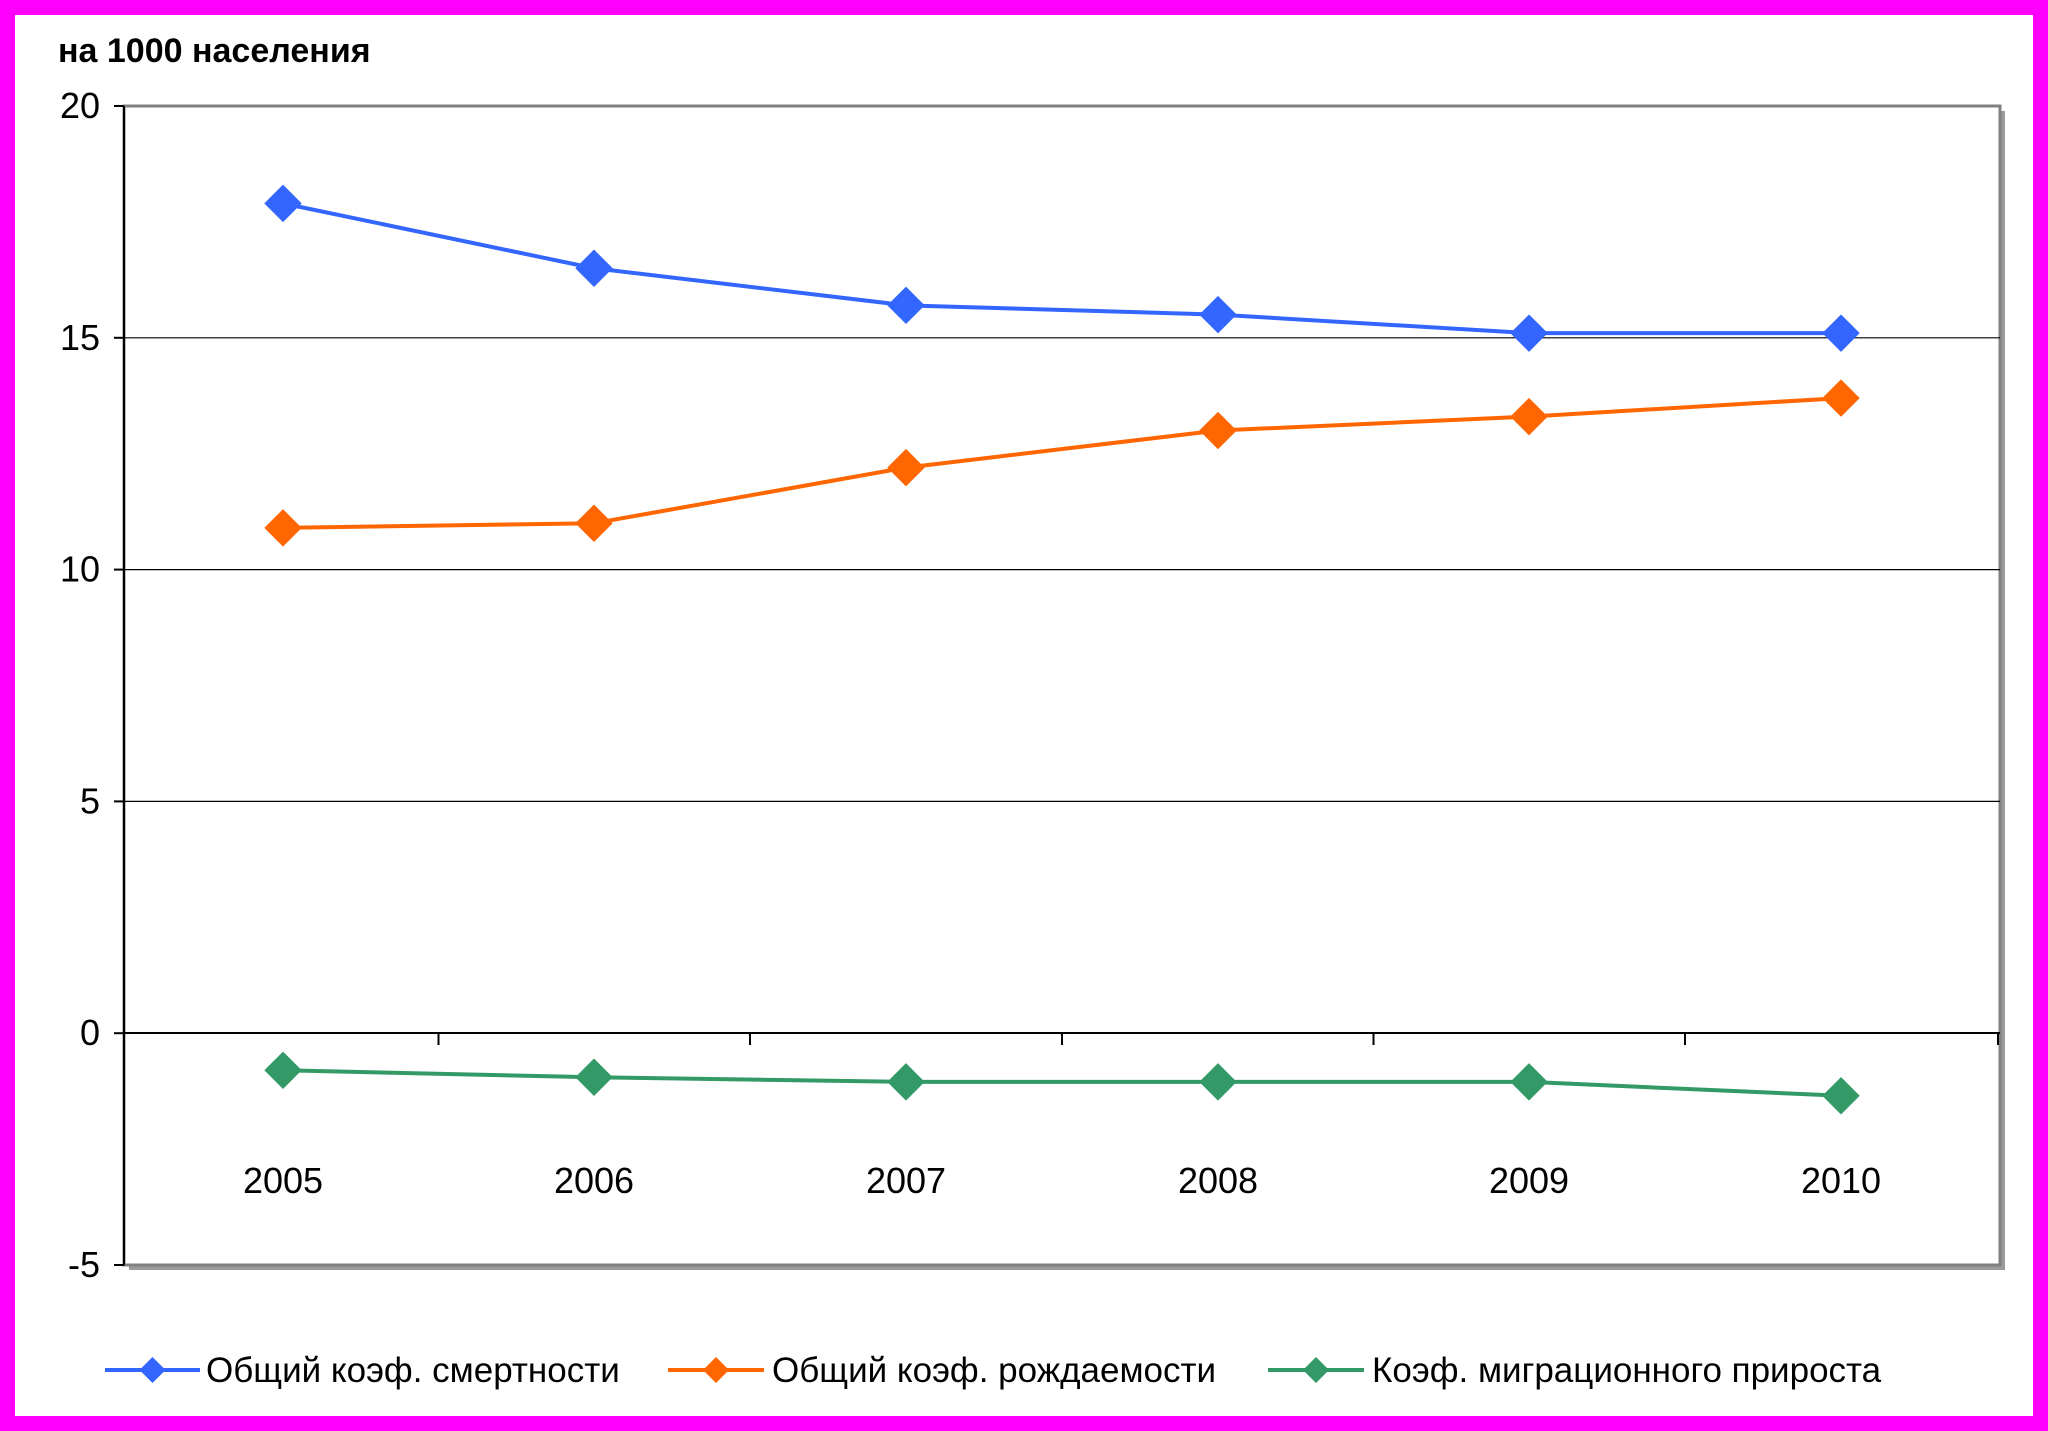 The image size is (2048, 1431). Describe the element at coordinates (1529, 1180) in the screenshot. I see `x-tick-label: 2009` at that location.